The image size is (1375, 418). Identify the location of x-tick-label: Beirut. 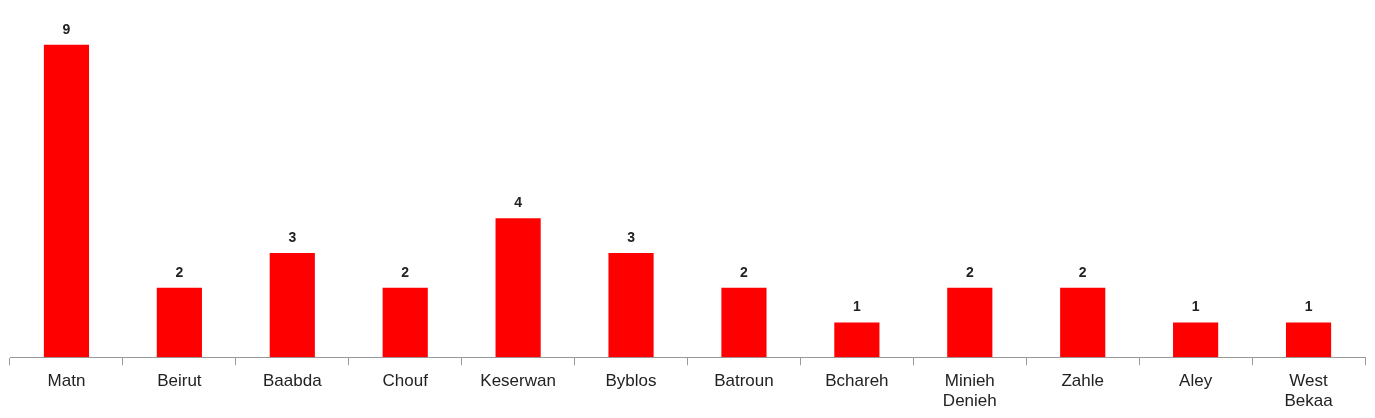
(179, 381).